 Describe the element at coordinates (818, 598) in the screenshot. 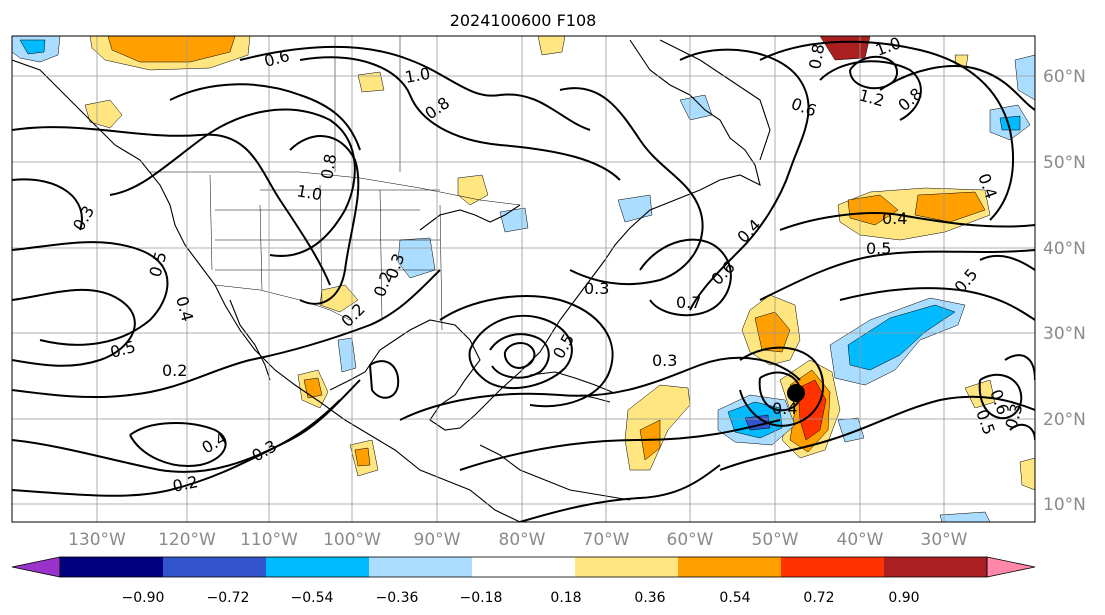

I see `colorbar-tick-label: 0.72` at that location.